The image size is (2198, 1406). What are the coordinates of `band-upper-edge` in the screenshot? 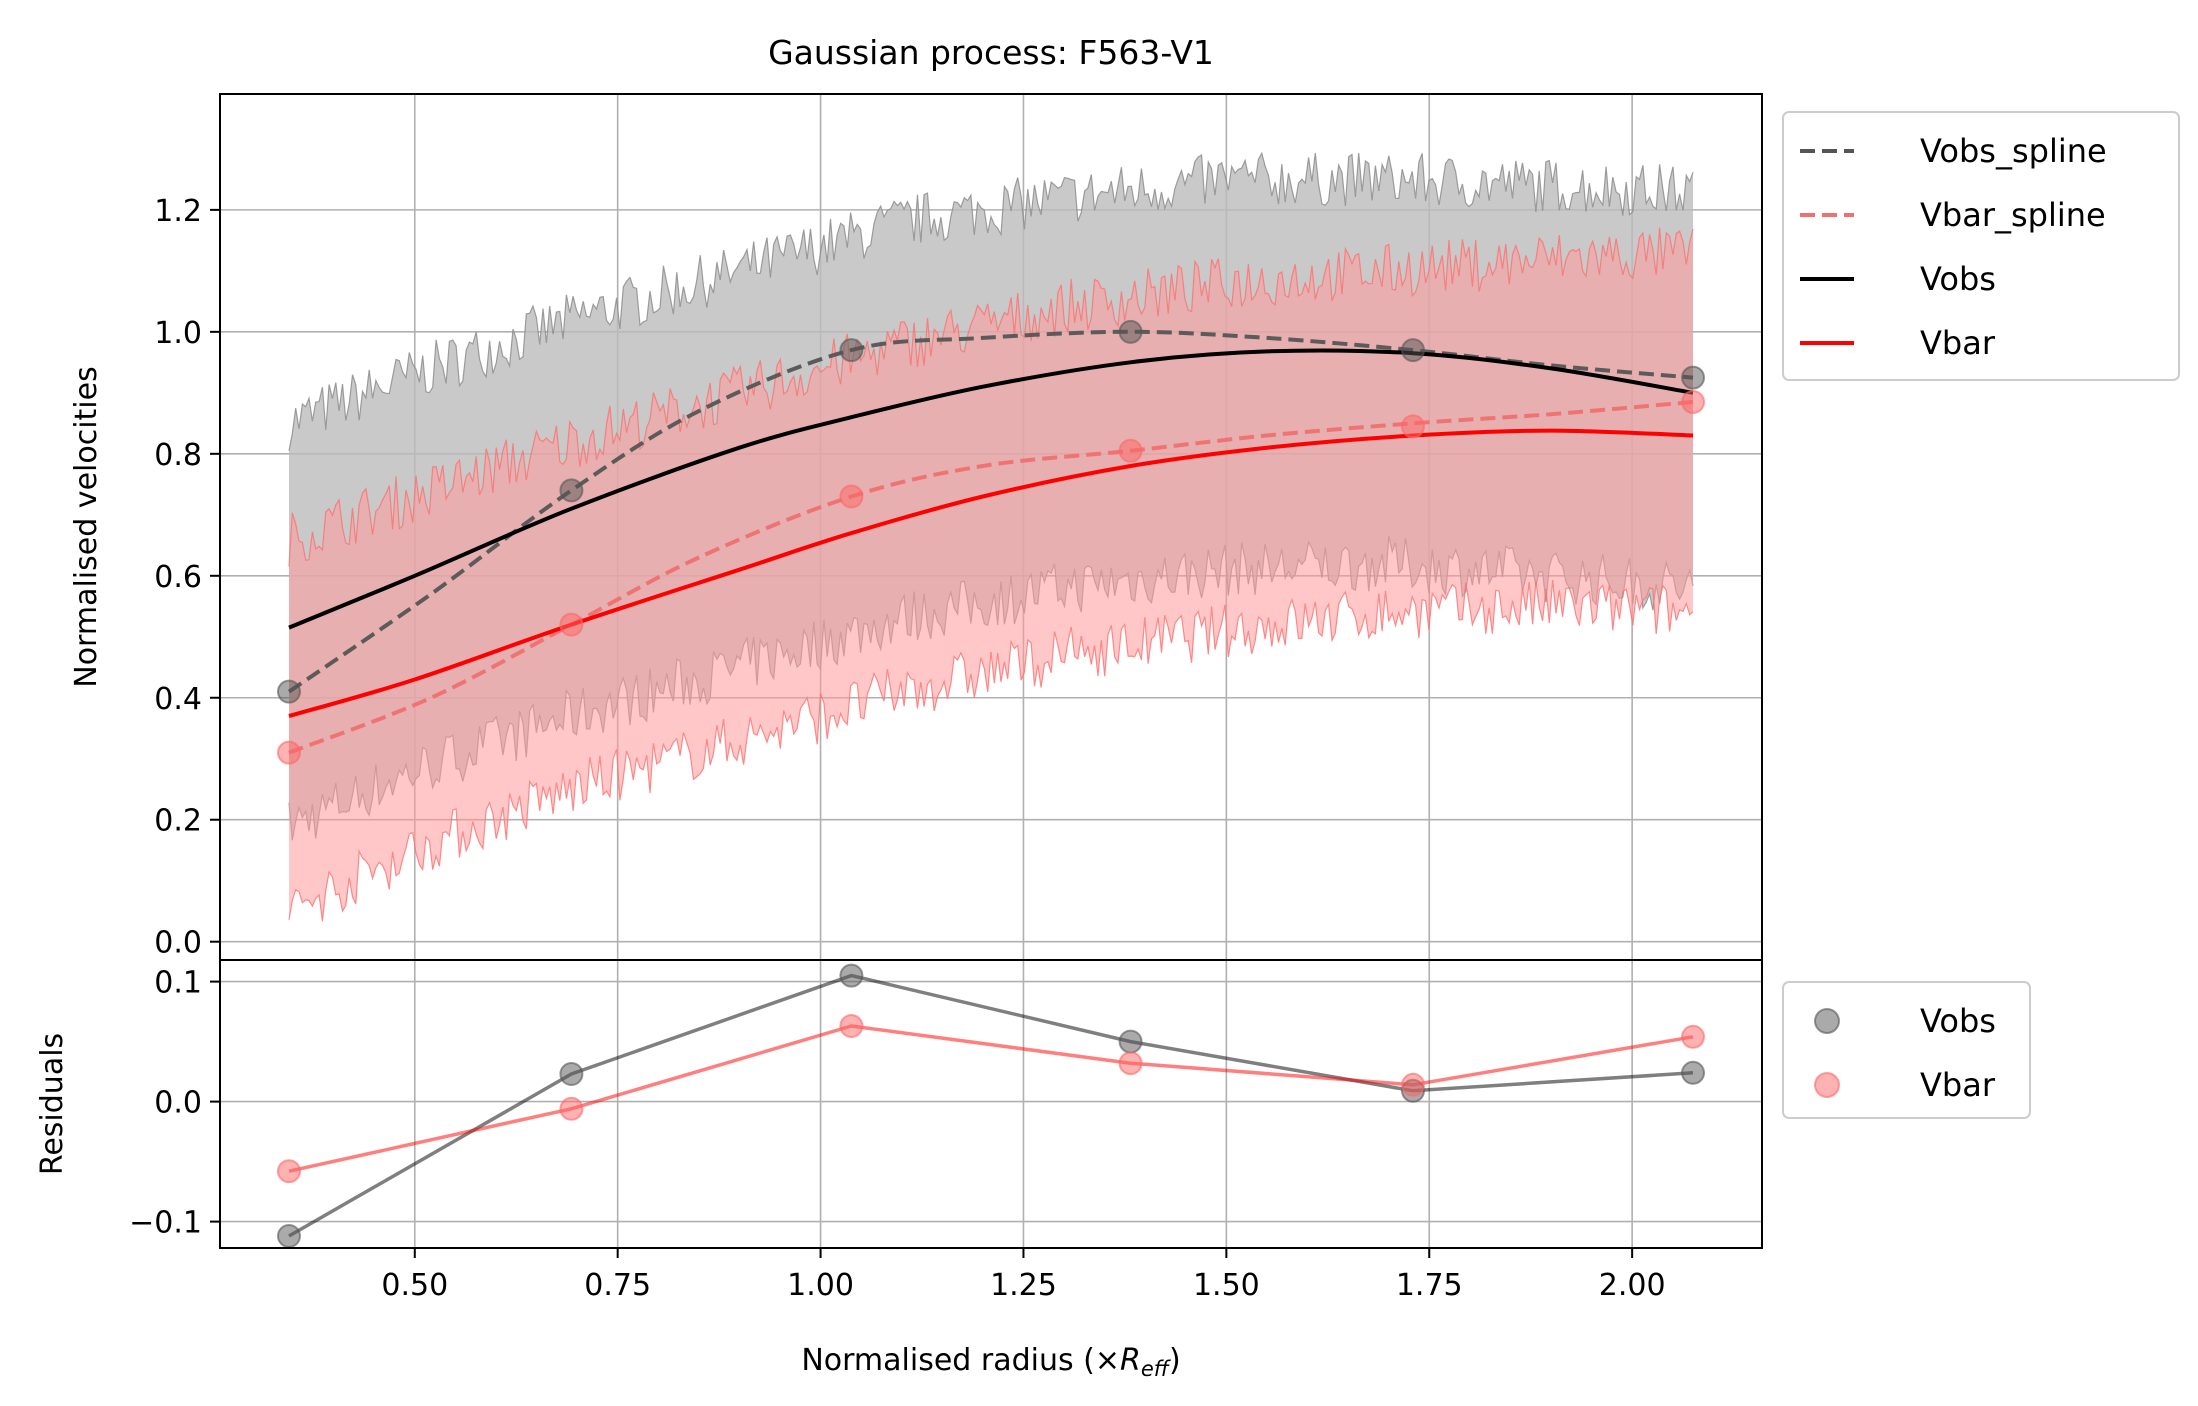 It's located at (991, 301).